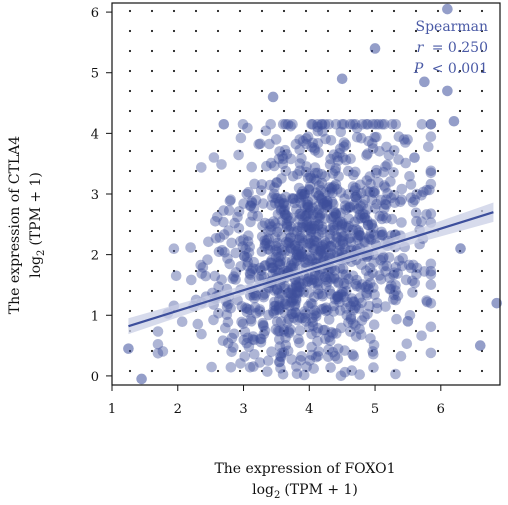 The width and height of the screenshot is (508, 505). Describe the element at coordinates (95, 377) in the screenshot. I see `y-tick-label: 0` at that location.